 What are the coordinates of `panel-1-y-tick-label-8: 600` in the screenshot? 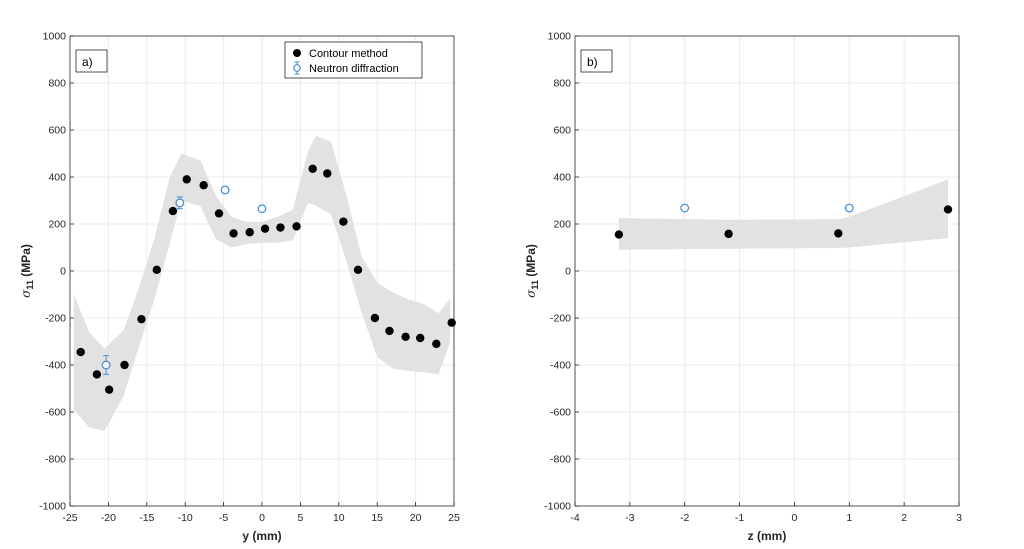 It's located at (57, 131).